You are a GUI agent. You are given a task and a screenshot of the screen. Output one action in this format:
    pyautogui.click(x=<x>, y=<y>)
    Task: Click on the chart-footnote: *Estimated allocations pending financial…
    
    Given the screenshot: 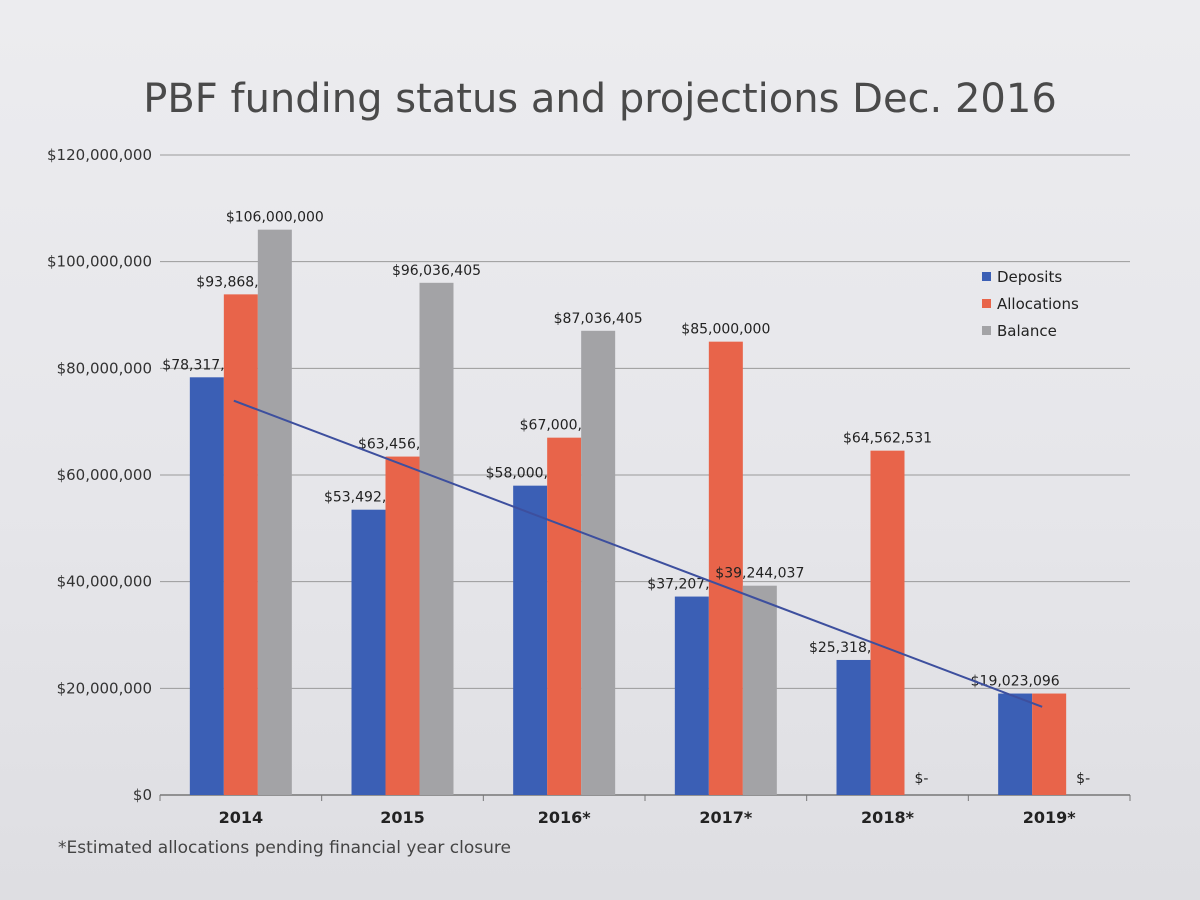 What is the action you would take?
    pyautogui.click(x=284, y=848)
    